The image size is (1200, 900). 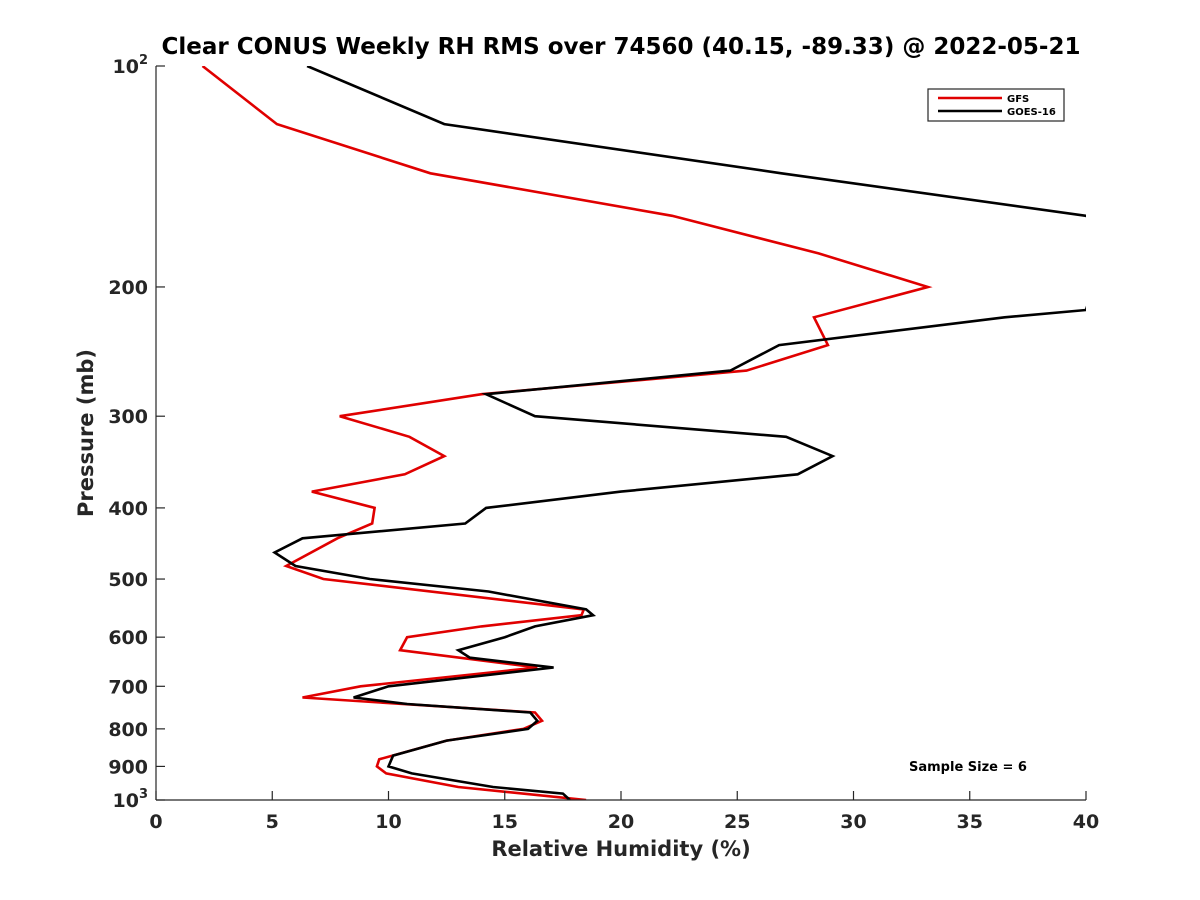 What do you see at coordinates (620, 849) in the screenshot?
I see `x-axis-label: Relative Humidity (%)` at bounding box center [620, 849].